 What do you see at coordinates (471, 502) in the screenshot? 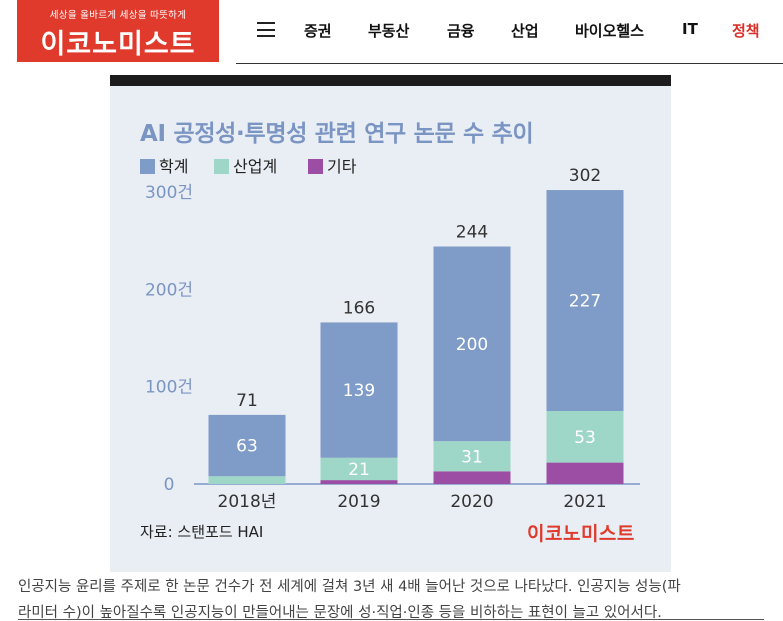
I see `x-tick-label: 2020` at bounding box center [471, 502].